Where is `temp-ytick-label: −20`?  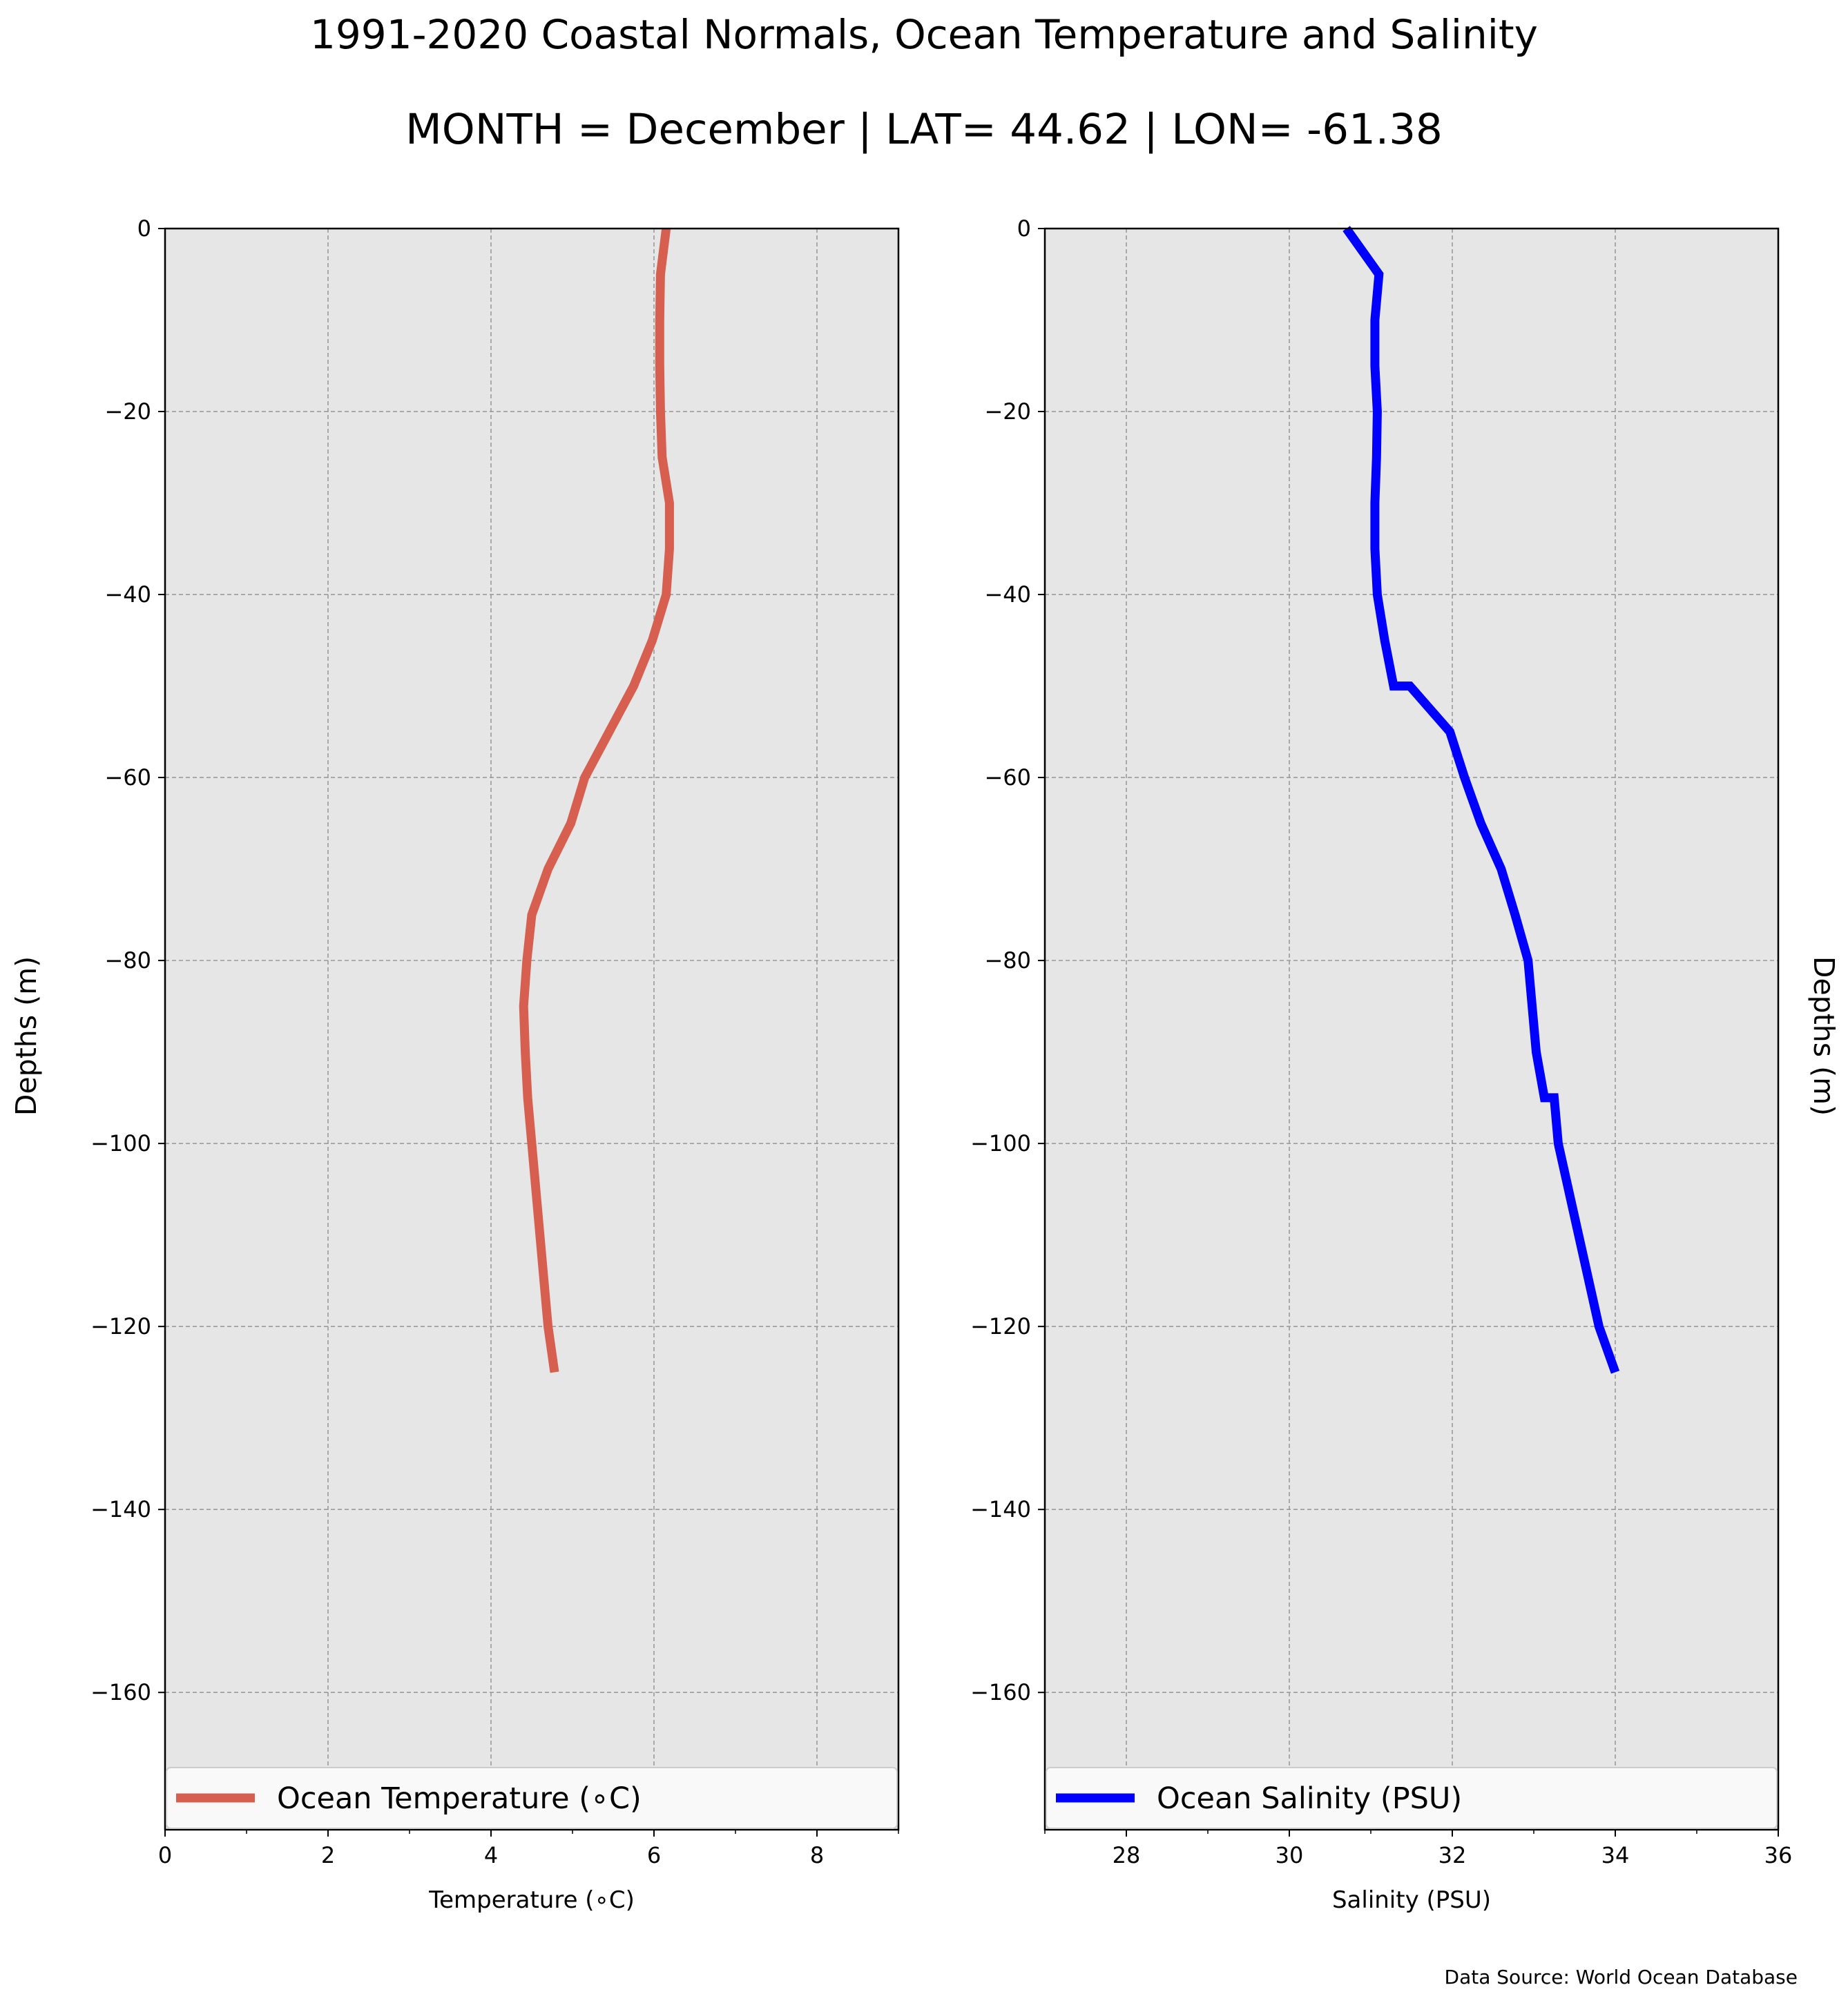 temp-ytick-label: −20 is located at coordinates (127, 411).